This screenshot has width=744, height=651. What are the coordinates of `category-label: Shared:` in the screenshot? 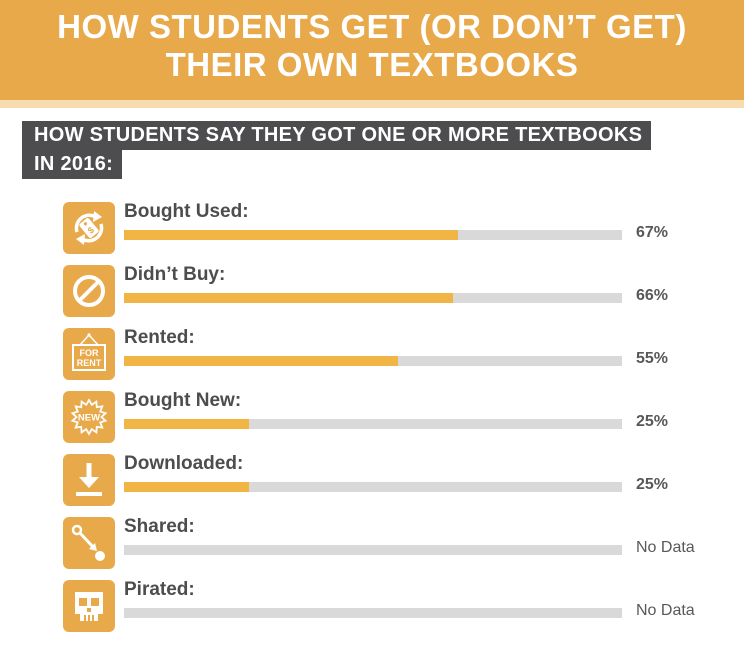 It's located at (159, 526).